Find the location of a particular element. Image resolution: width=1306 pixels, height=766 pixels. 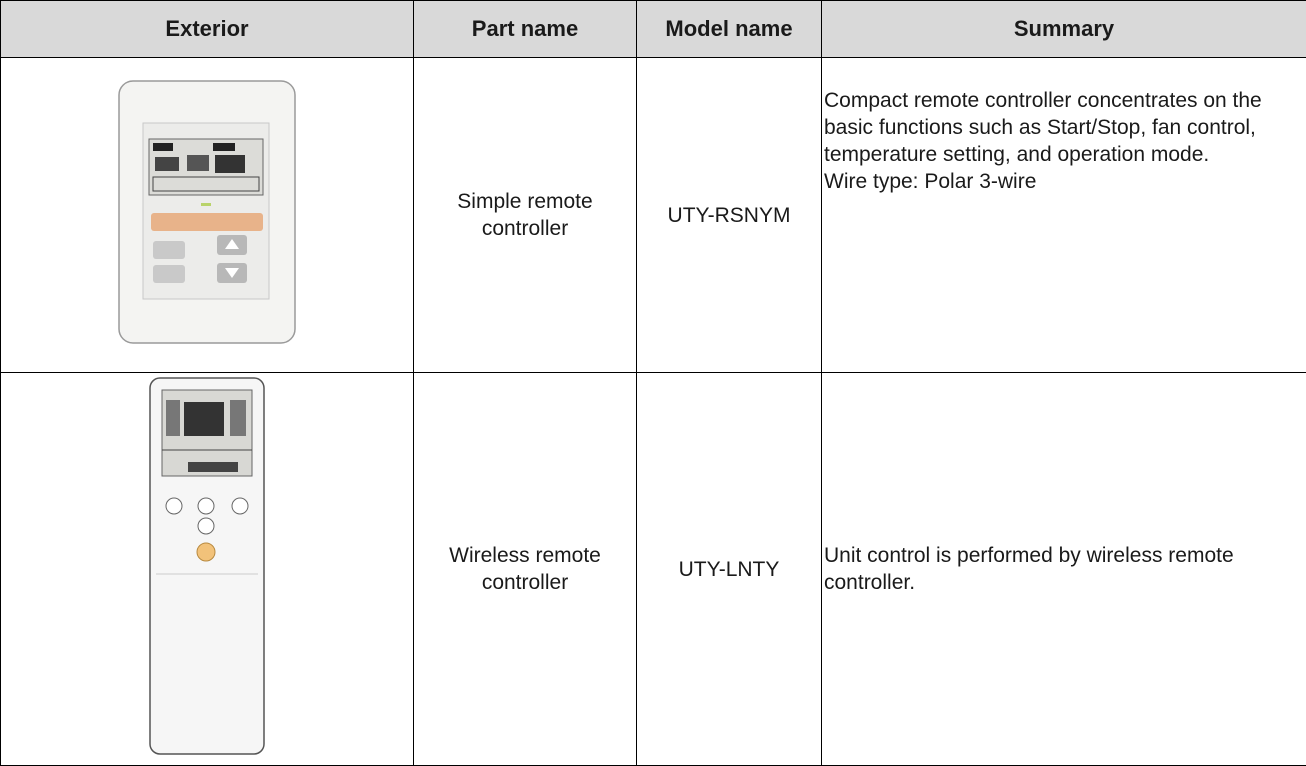

model-name-cell: UTY-LNTY is located at coordinates (729, 569).